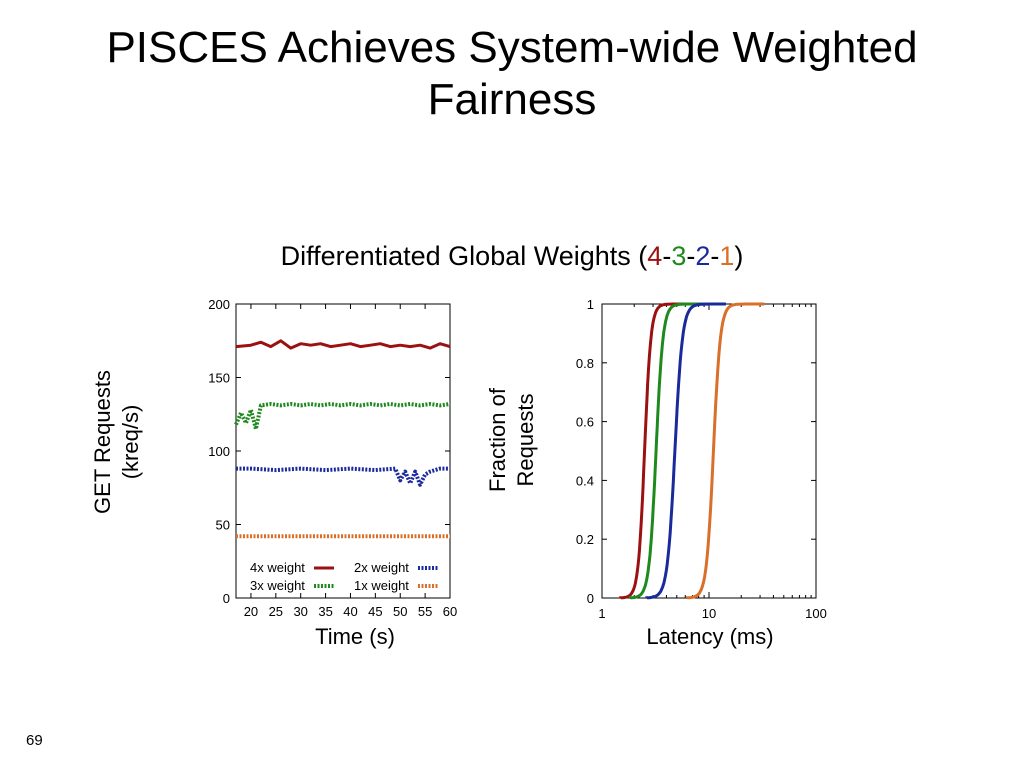 Image resolution: width=1024 pixels, height=768 pixels. I want to click on y-tick-label: 1, so click(590, 304).